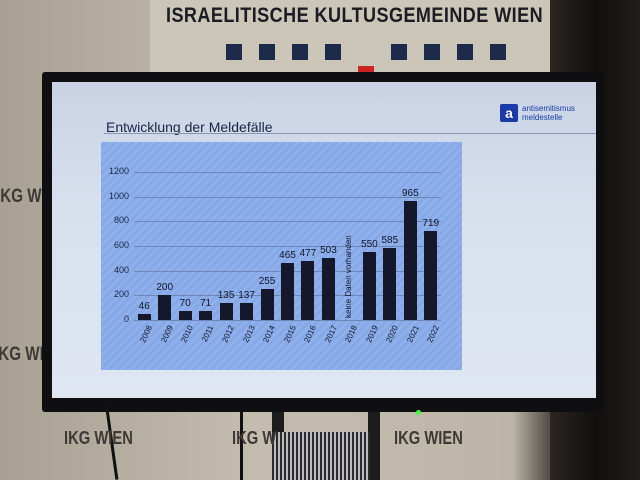 The width and height of the screenshot is (640, 480). I want to click on bar-value-label: 465, so click(287, 255).